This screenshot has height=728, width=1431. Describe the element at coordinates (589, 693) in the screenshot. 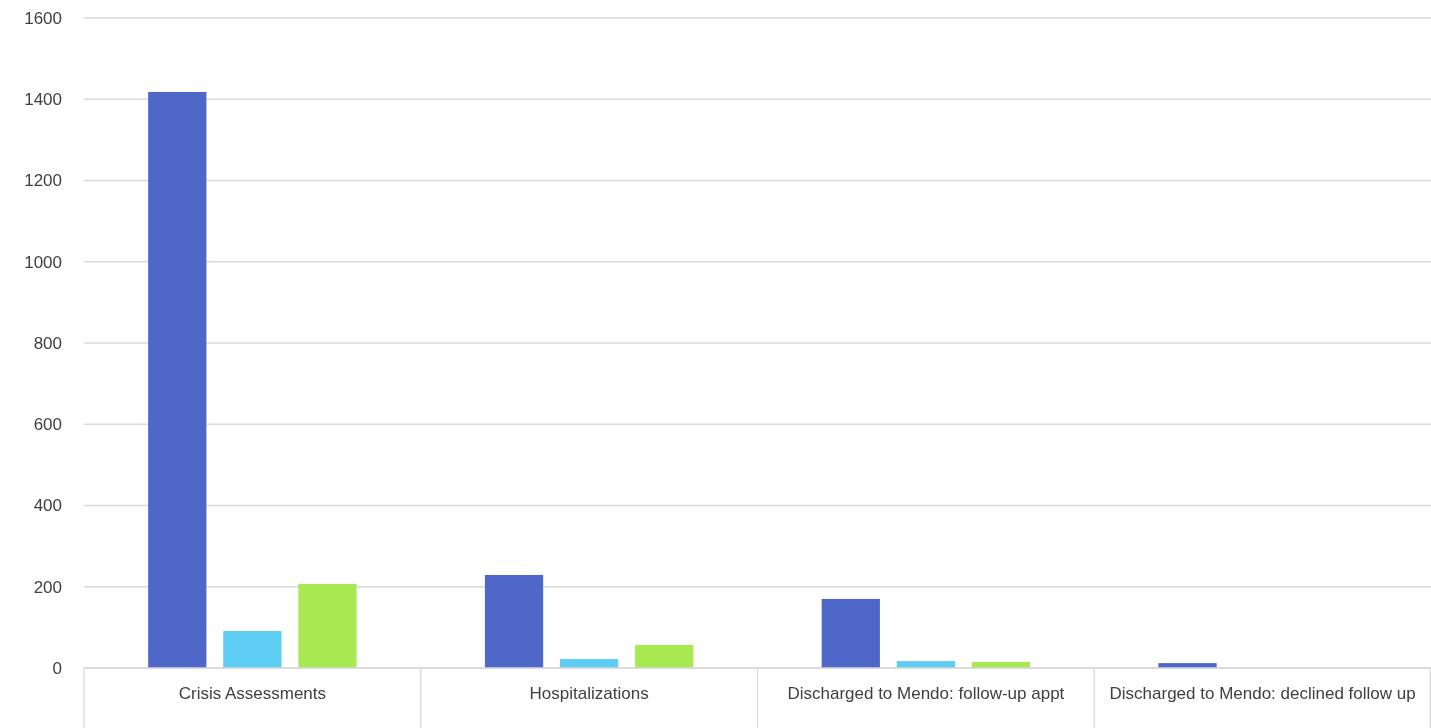

I see `x-tick-label: Hospitalizations` at that location.